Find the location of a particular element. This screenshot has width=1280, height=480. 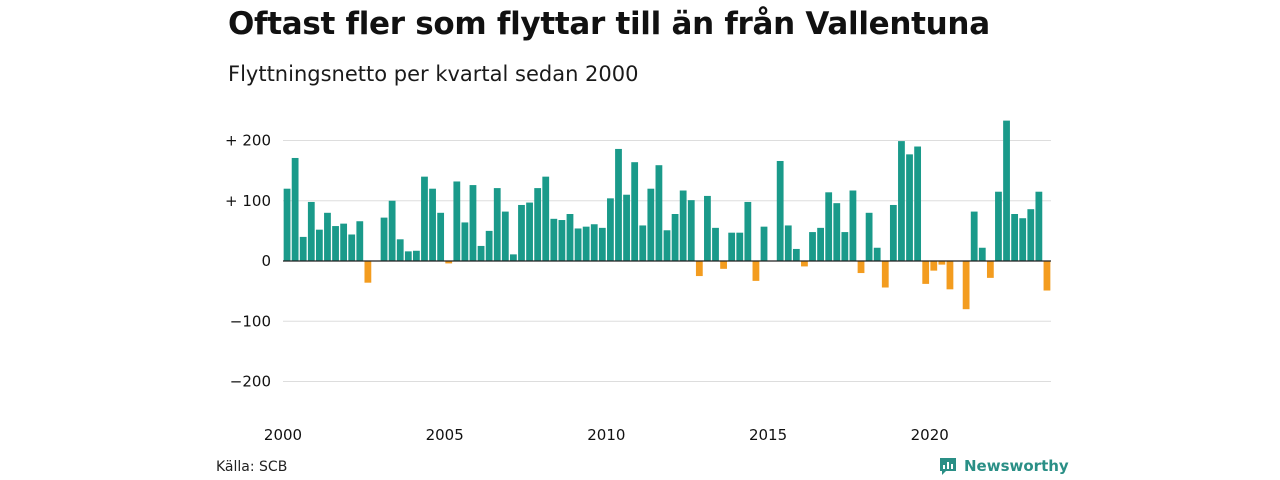

y-tick-label-3: −100 is located at coordinates (250, 321).